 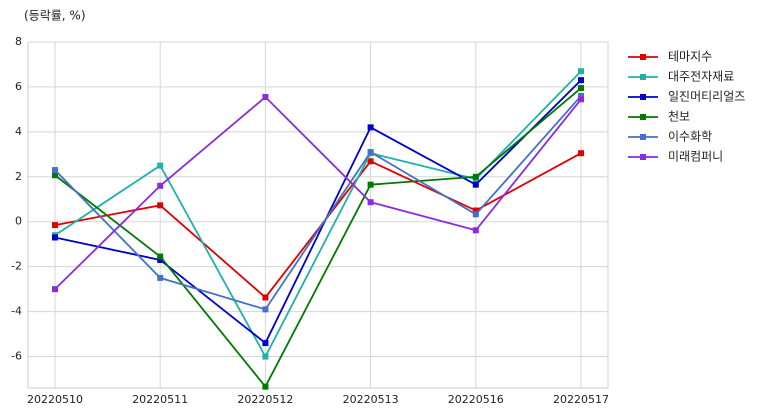 What do you see at coordinates (160, 399) in the screenshot?
I see `x-tick-label: 20220511` at bounding box center [160, 399].